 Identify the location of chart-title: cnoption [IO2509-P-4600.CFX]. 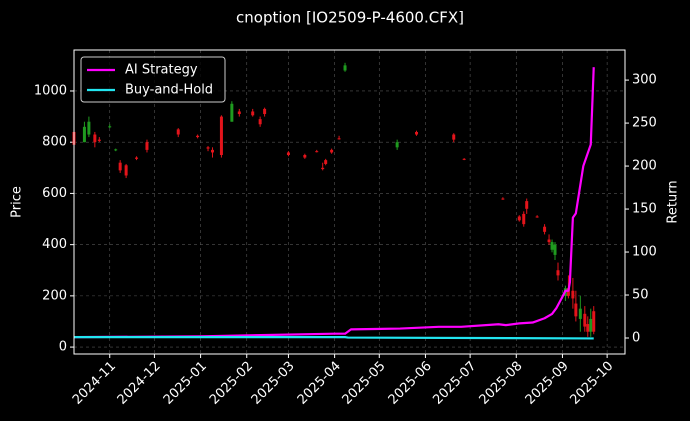
(350, 18).